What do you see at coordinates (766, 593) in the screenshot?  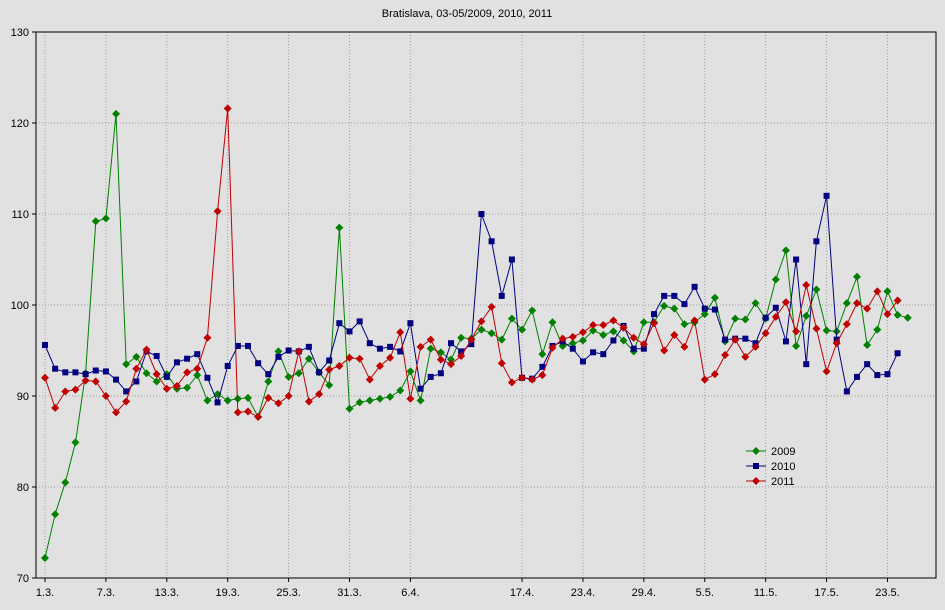 I see `x-tick-label: 11.5.` at bounding box center [766, 593].